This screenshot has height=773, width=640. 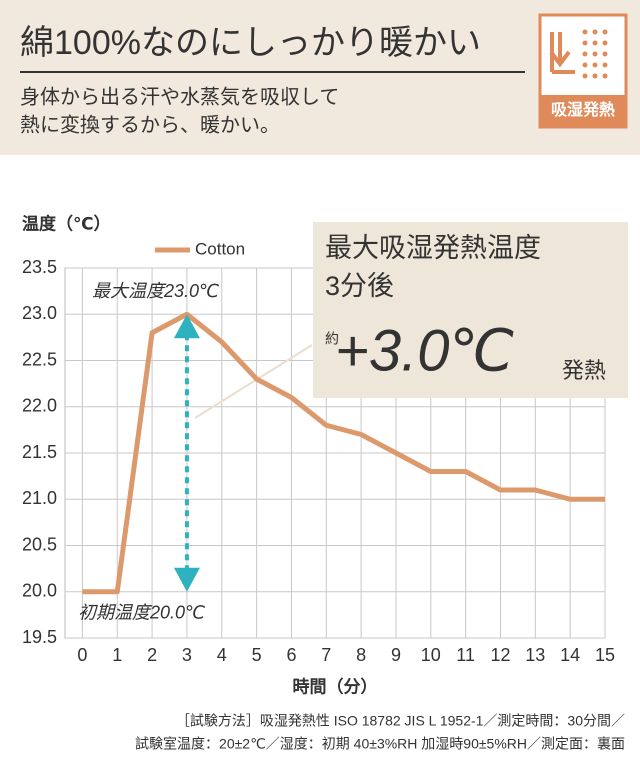 What do you see at coordinates (39, 406) in the screenshot?
I see `y-tick-label: 22.0` at bounding box center [39, 406].